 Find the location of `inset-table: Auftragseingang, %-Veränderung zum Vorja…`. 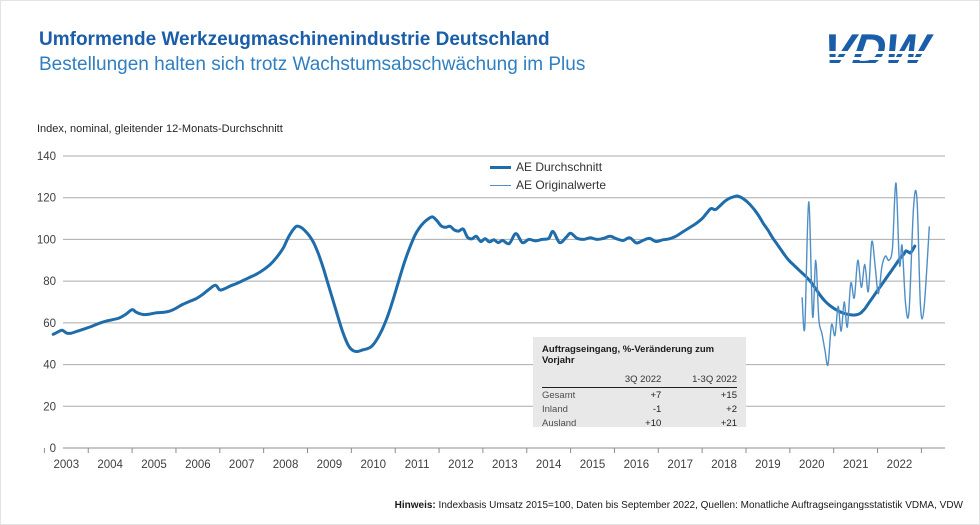

inset-table: Auftragseingang, %-Veränderung zum Vorja… is located at coordinates (639, 383).